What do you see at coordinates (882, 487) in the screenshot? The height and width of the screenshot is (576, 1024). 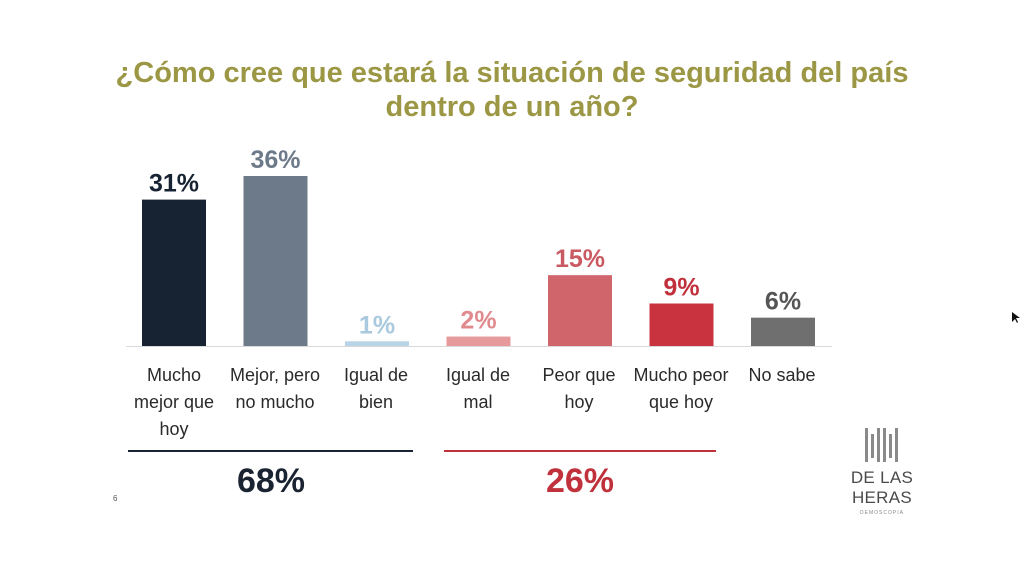 I see `logo-name: DE LAS HERAS` at bounding box center [882, 487].